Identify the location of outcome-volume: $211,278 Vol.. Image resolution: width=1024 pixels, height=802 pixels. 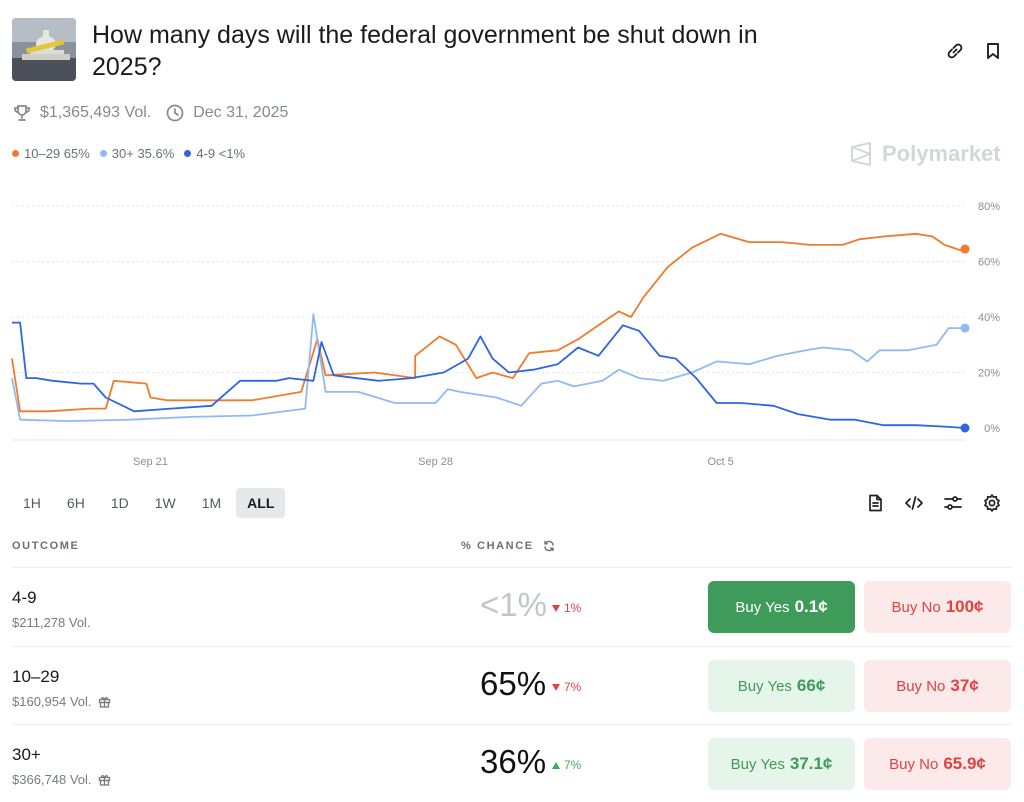
(51, 622).